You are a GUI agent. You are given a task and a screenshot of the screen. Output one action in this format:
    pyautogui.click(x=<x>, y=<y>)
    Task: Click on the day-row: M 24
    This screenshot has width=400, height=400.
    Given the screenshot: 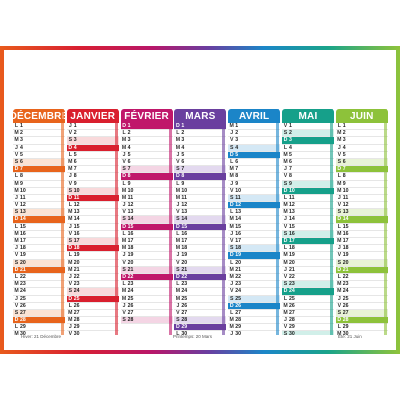 What is the action you would take?
    pyautogui.click(x=39, y=292)
    